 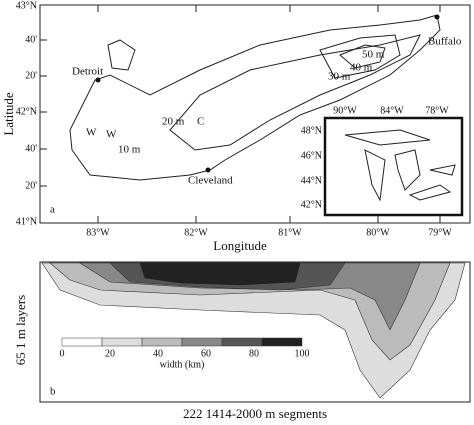 What do you see at coordinates (87, 72) in the screenshot?
I see `place-label: Detroit` at bounding box center [87, 72].